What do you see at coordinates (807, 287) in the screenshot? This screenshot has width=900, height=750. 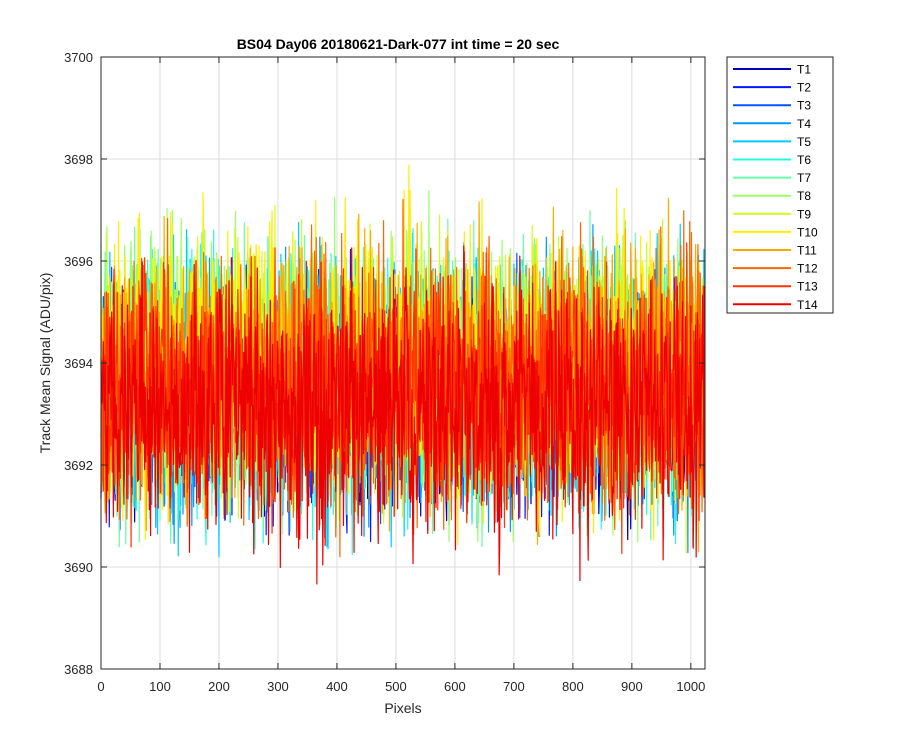 I see `legend-label-T13: T13` at bounding box center [807, 287].